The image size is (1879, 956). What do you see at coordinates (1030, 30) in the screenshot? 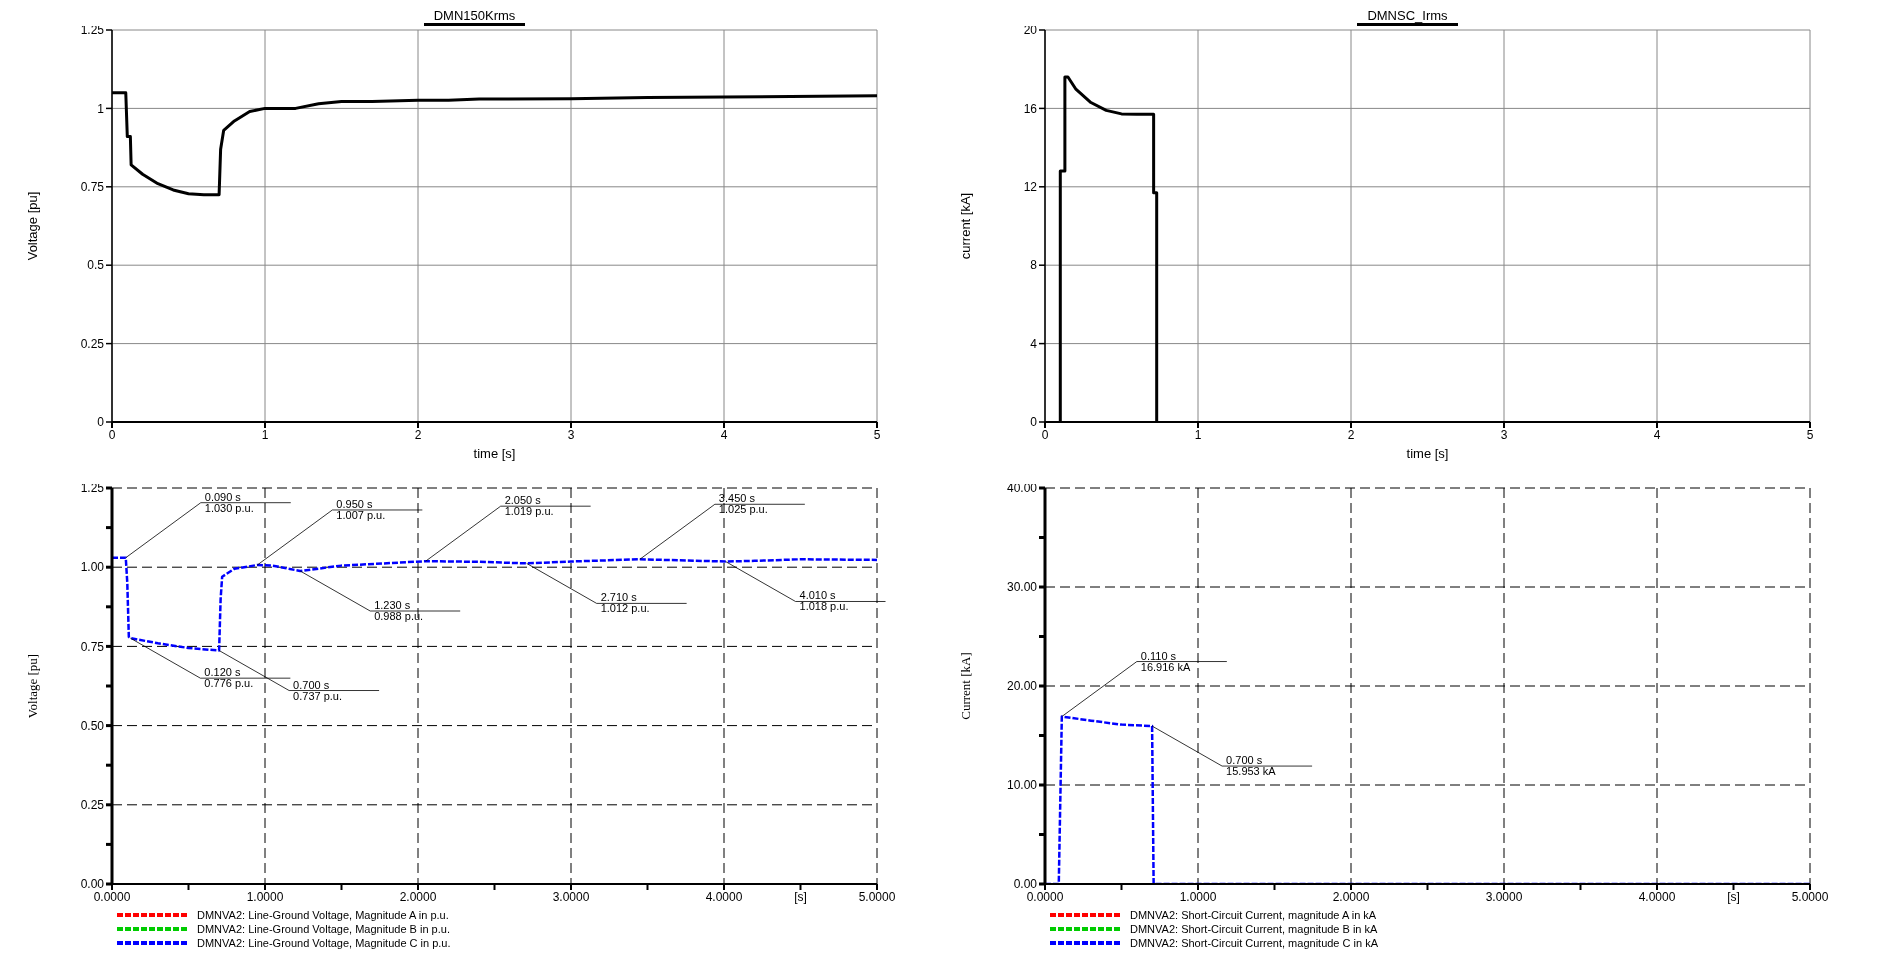
I see `y-tick-label: 20` at bounding box center [1030, 30].